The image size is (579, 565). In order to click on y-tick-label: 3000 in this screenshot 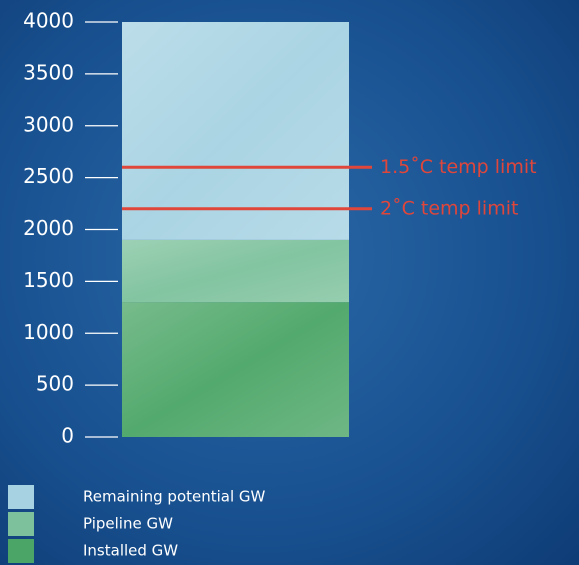, I will do `click(48, 124)`.